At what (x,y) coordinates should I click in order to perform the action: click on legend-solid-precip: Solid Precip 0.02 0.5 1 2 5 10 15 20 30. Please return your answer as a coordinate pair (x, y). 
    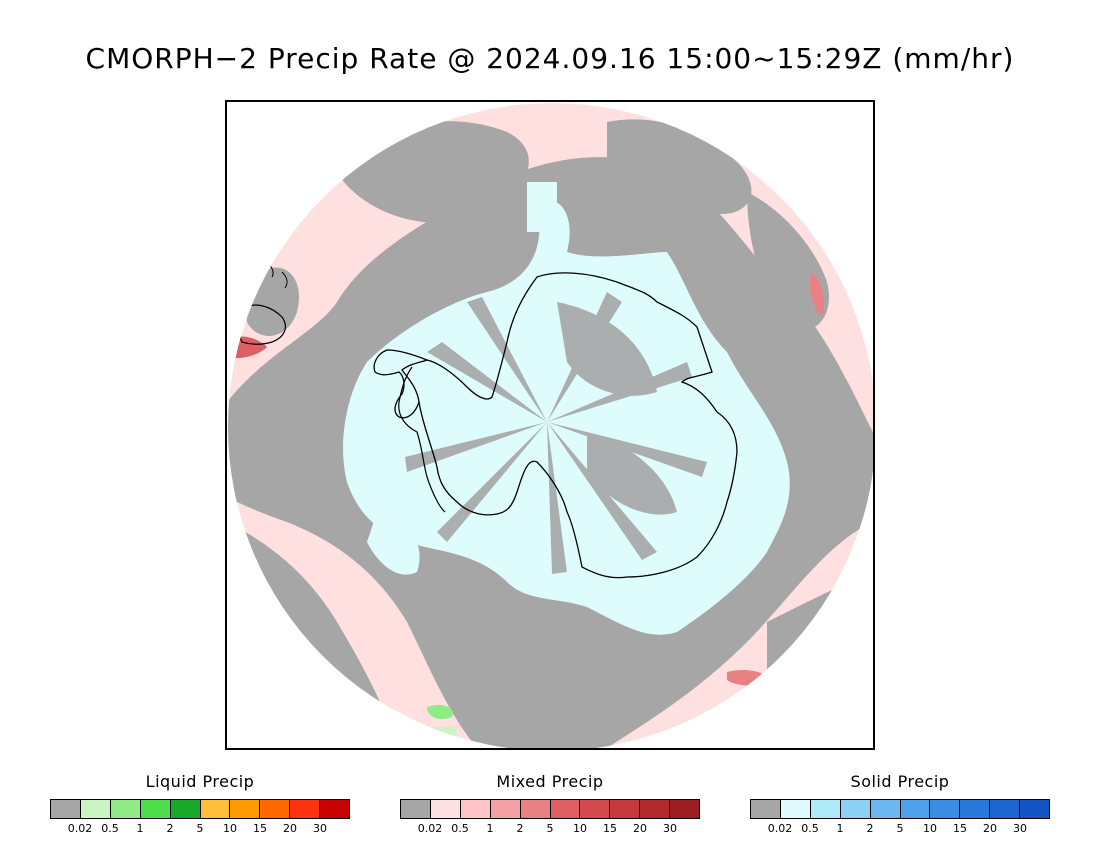
    Looking at the image, I should click on (900, 804).